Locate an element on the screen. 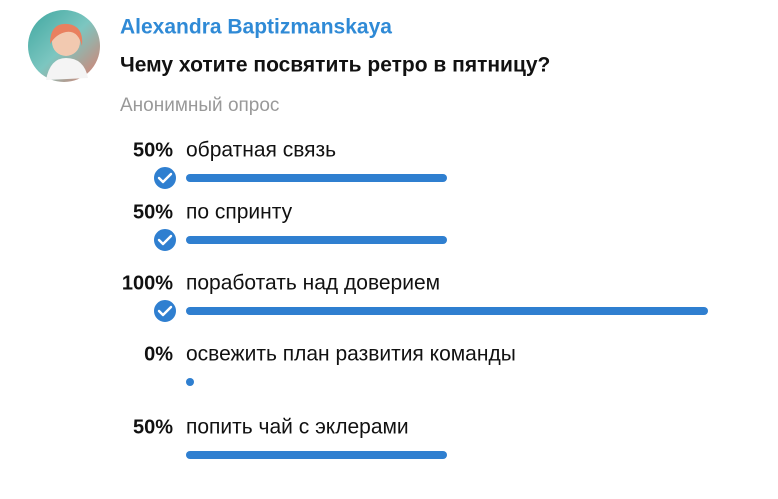 The image size is (778, 499). poll-option: 0% освежить план развития команды is located at coordinates (330, 364).